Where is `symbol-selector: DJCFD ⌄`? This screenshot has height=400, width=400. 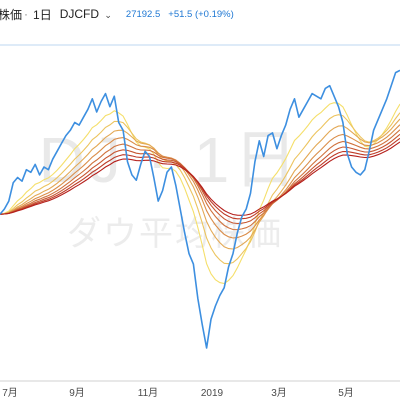
symbol-selector: DJCFD ⌄ is located at coordinates (86, 14).